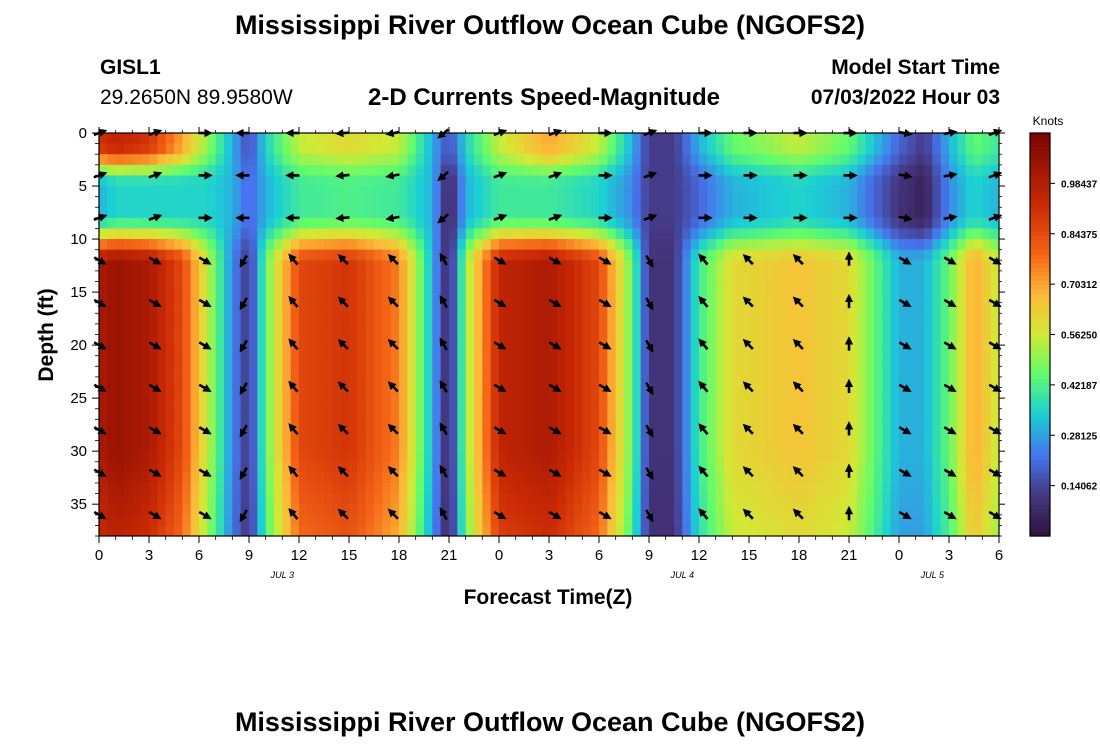 Image resolution: width=1100 pixels, height=750 pixels. I want to click on y-tick-label: 0, so click(83, 133).